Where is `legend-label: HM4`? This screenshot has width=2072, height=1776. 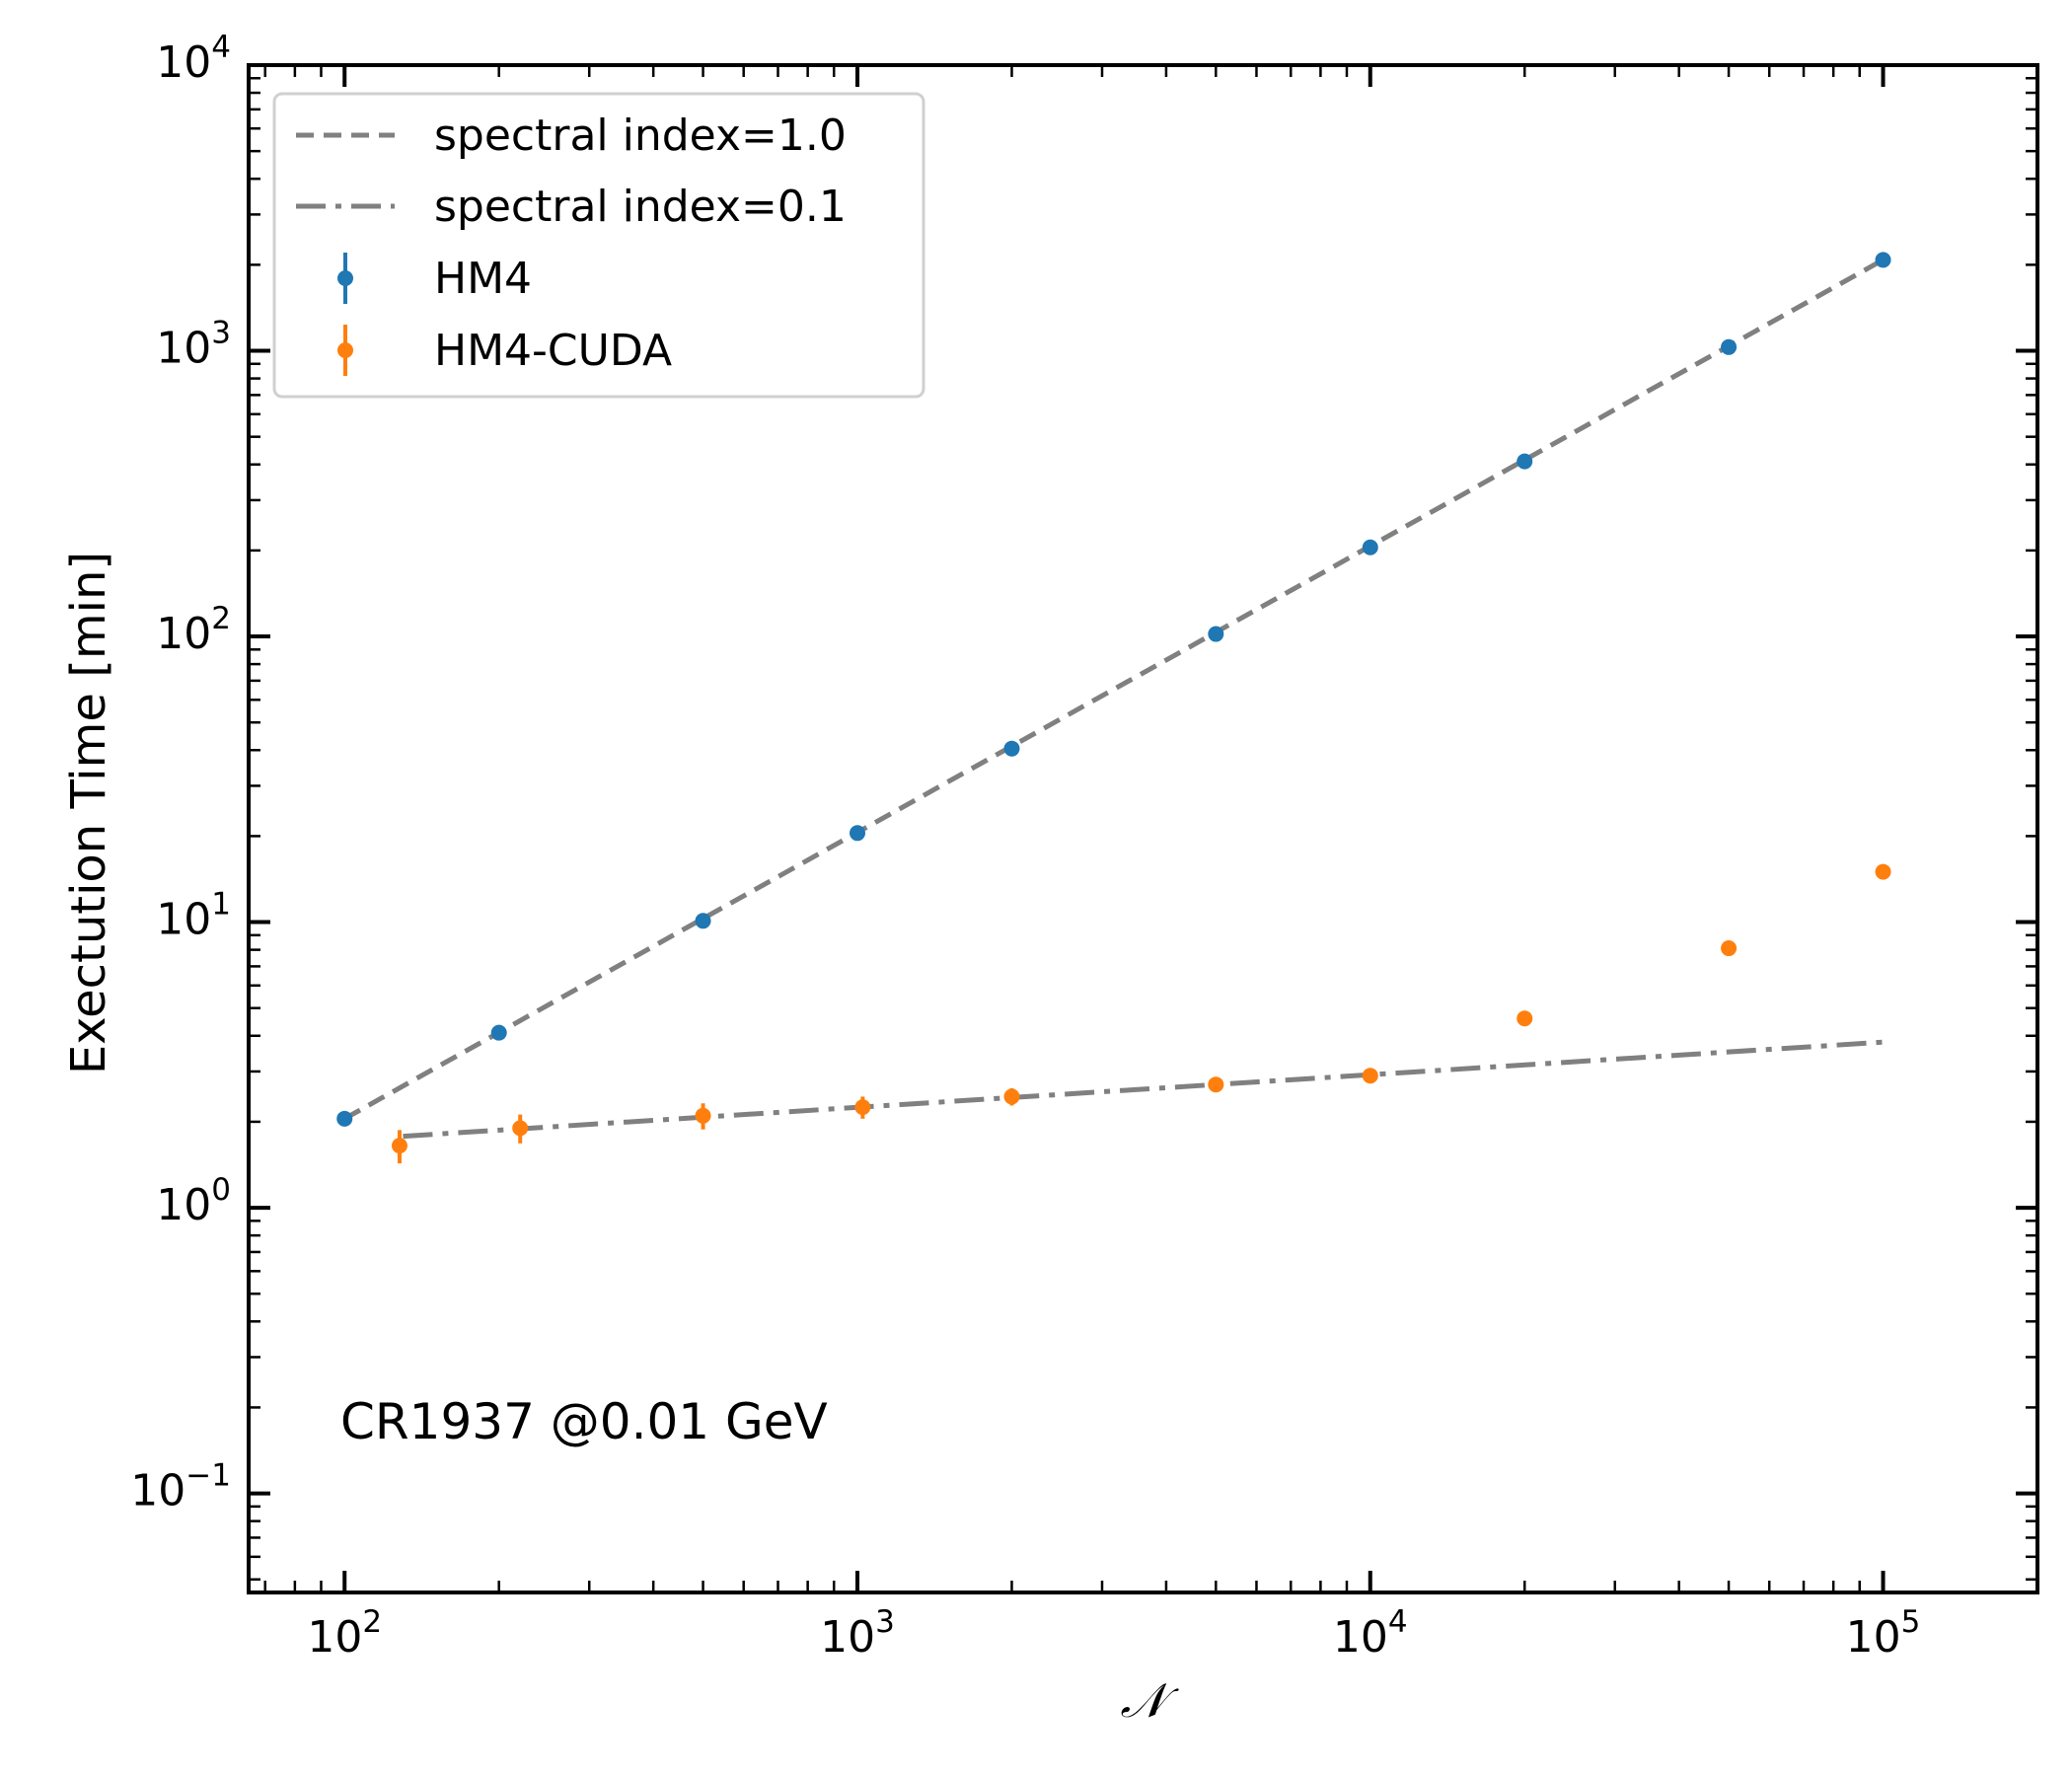
legend-label: HM4 is located at coordinates (483, 279).